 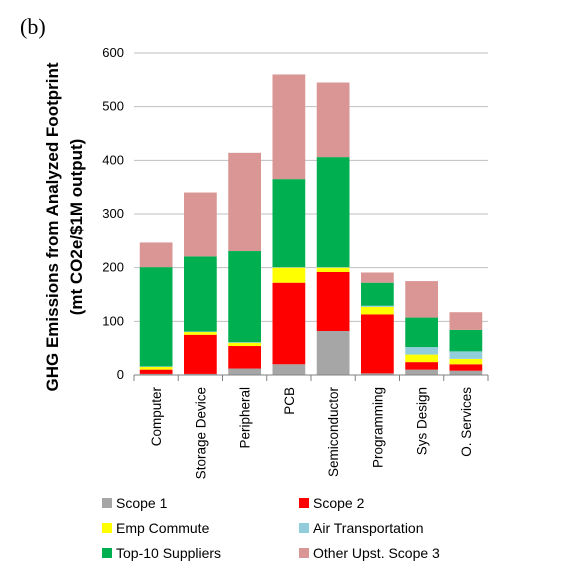 What do you see at coordinates (333, 431) in the screenshot?
I see `category-label-semiconductor: Semiconductor` at bounding box center [333, 431].